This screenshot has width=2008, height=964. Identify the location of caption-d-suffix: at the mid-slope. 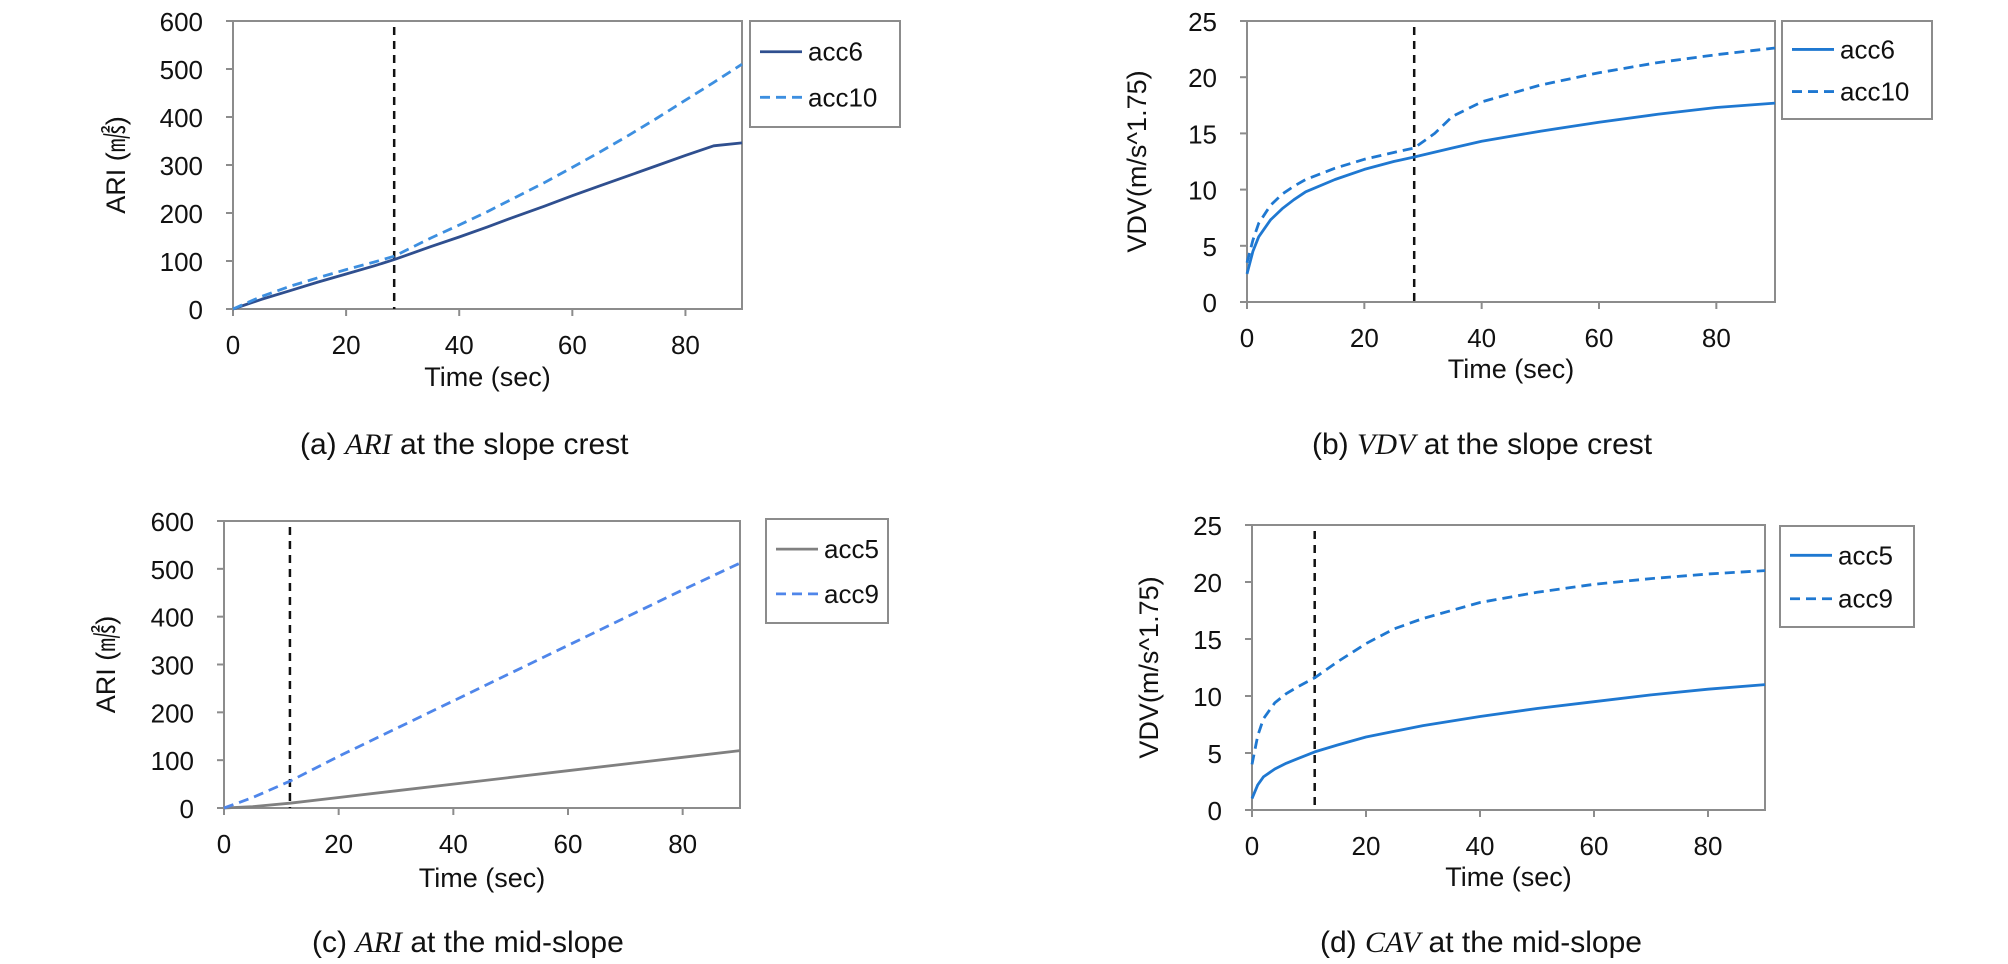
(1535, 942).